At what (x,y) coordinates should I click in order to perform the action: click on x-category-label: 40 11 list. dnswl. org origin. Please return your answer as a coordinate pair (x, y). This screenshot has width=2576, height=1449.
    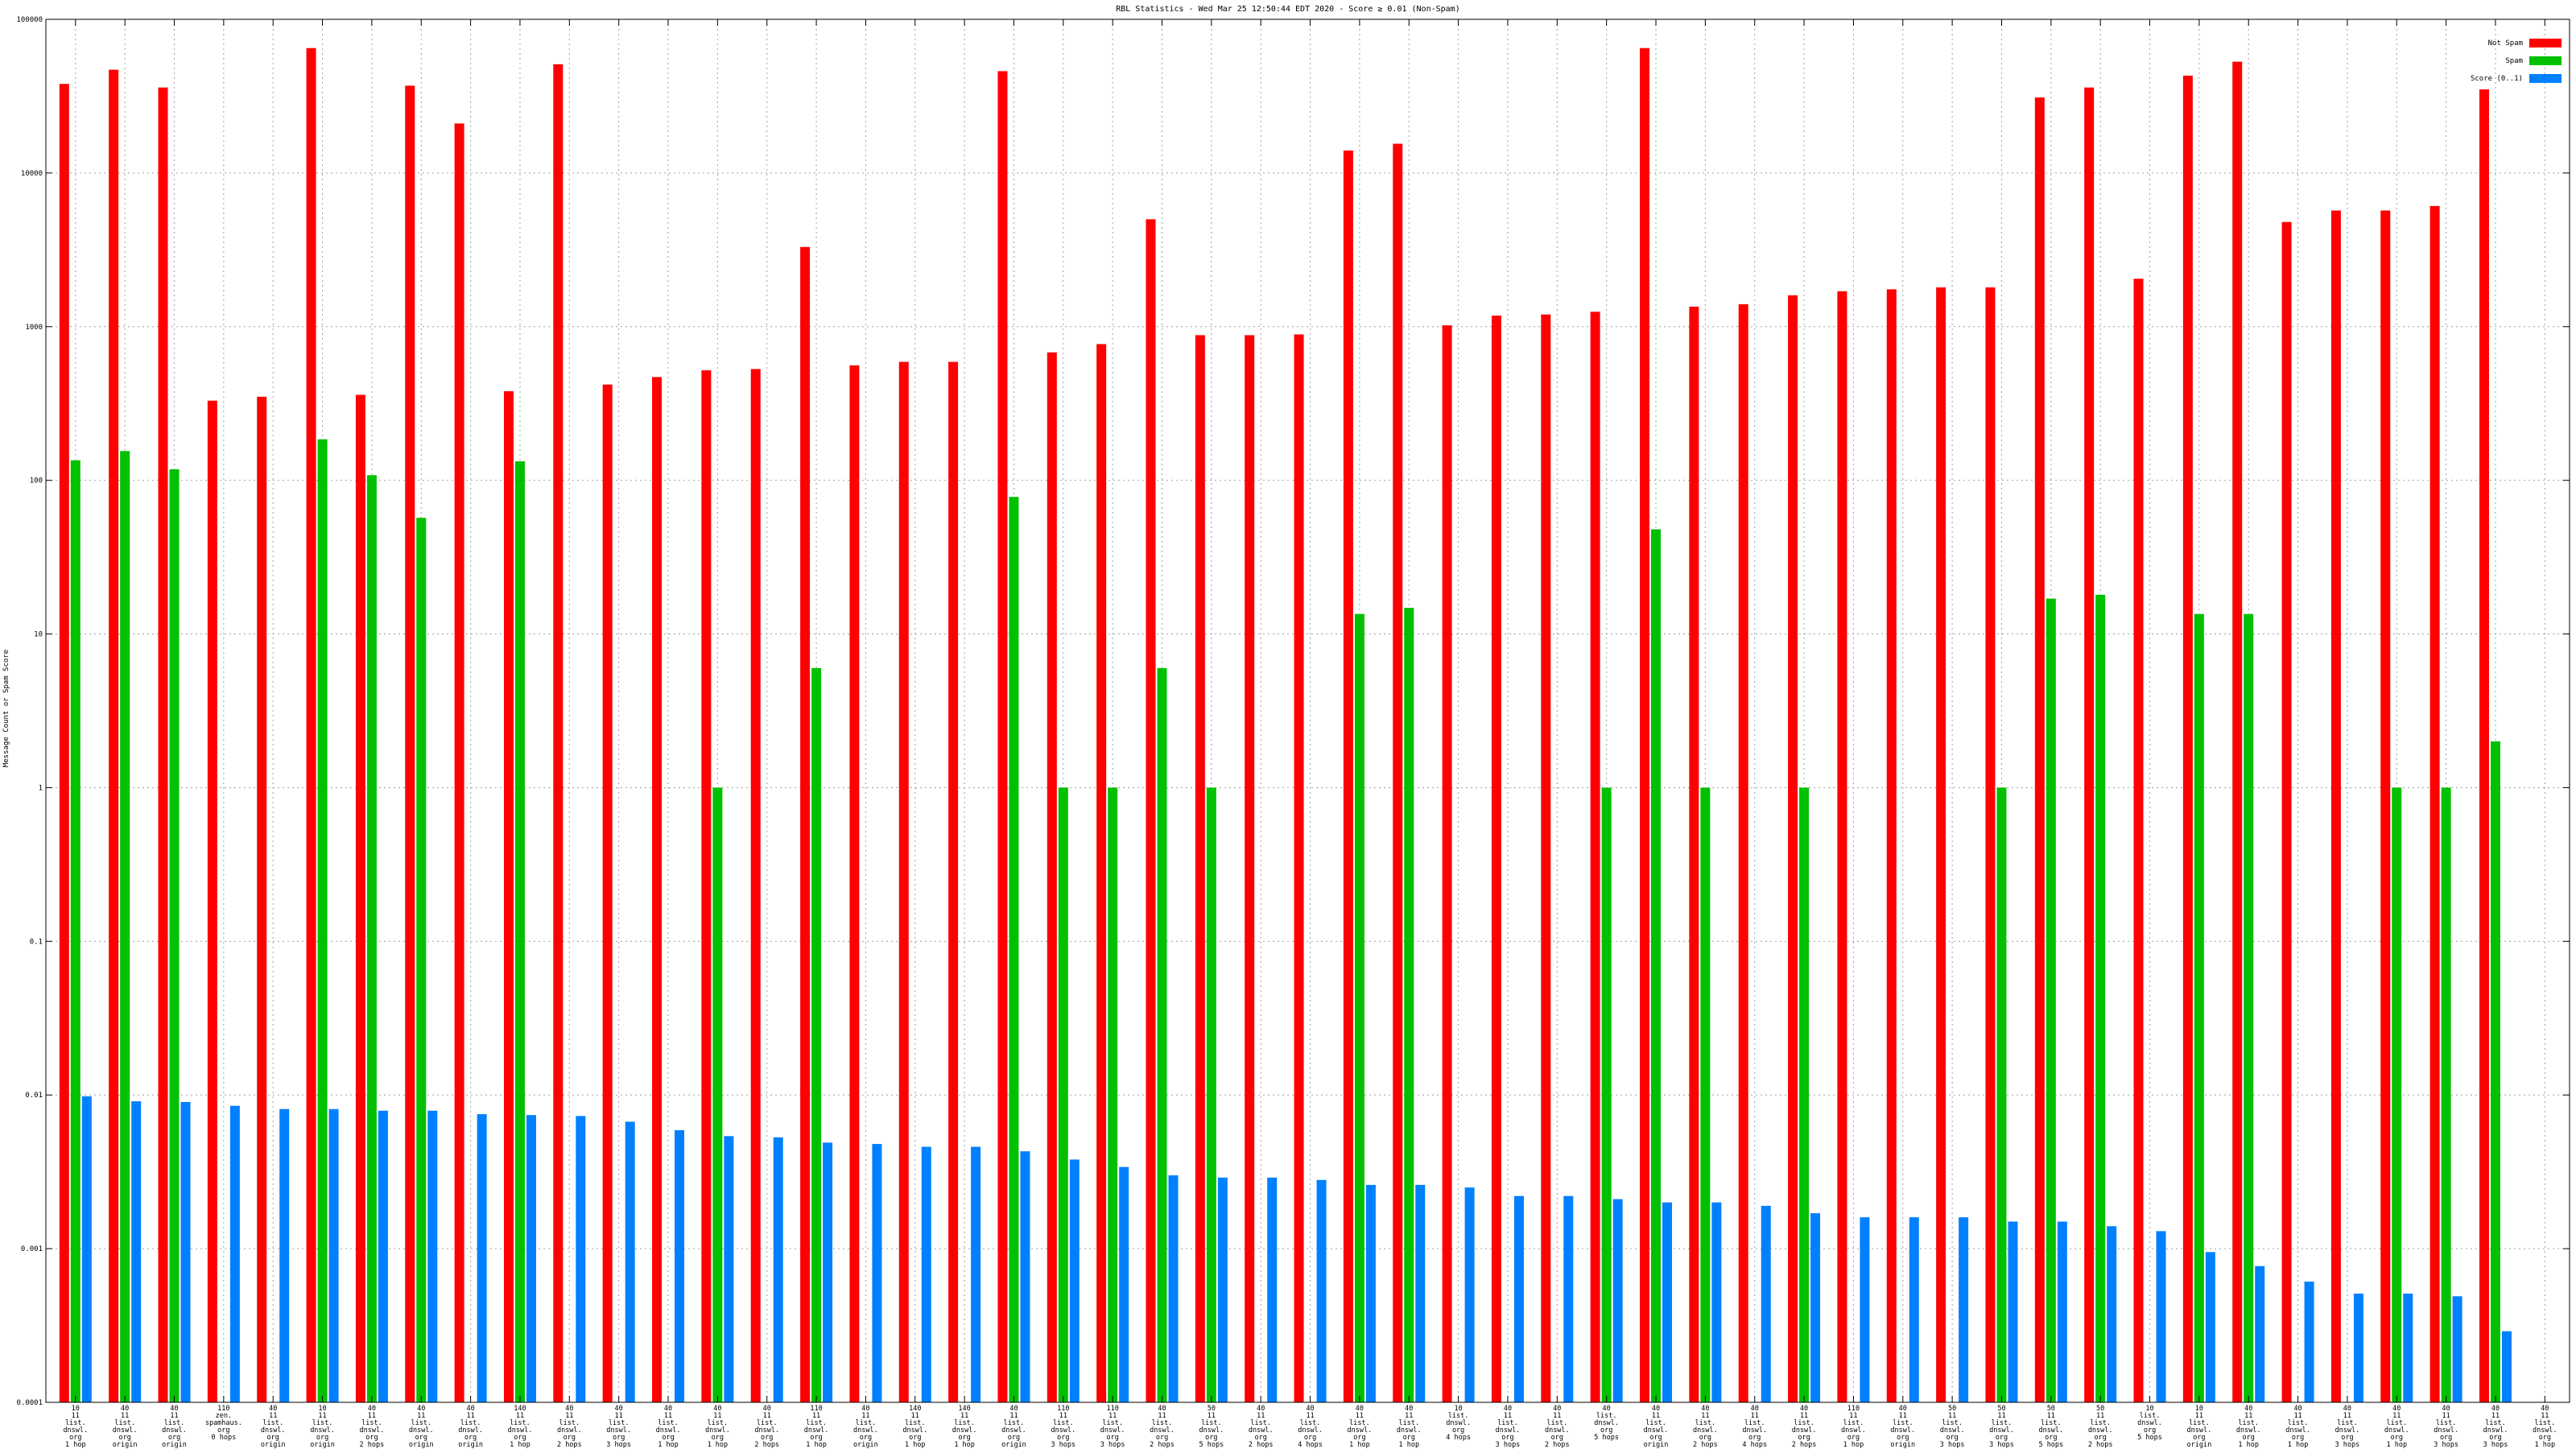
    Looking at the image, I should click on (273, 1427).